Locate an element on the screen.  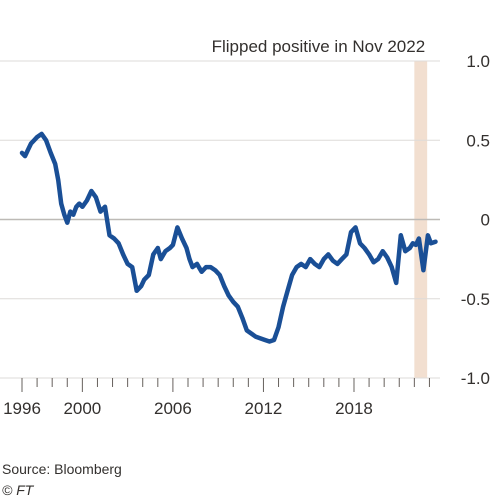
y-tick-label: -0.5 is located at coordinates (475, 299).